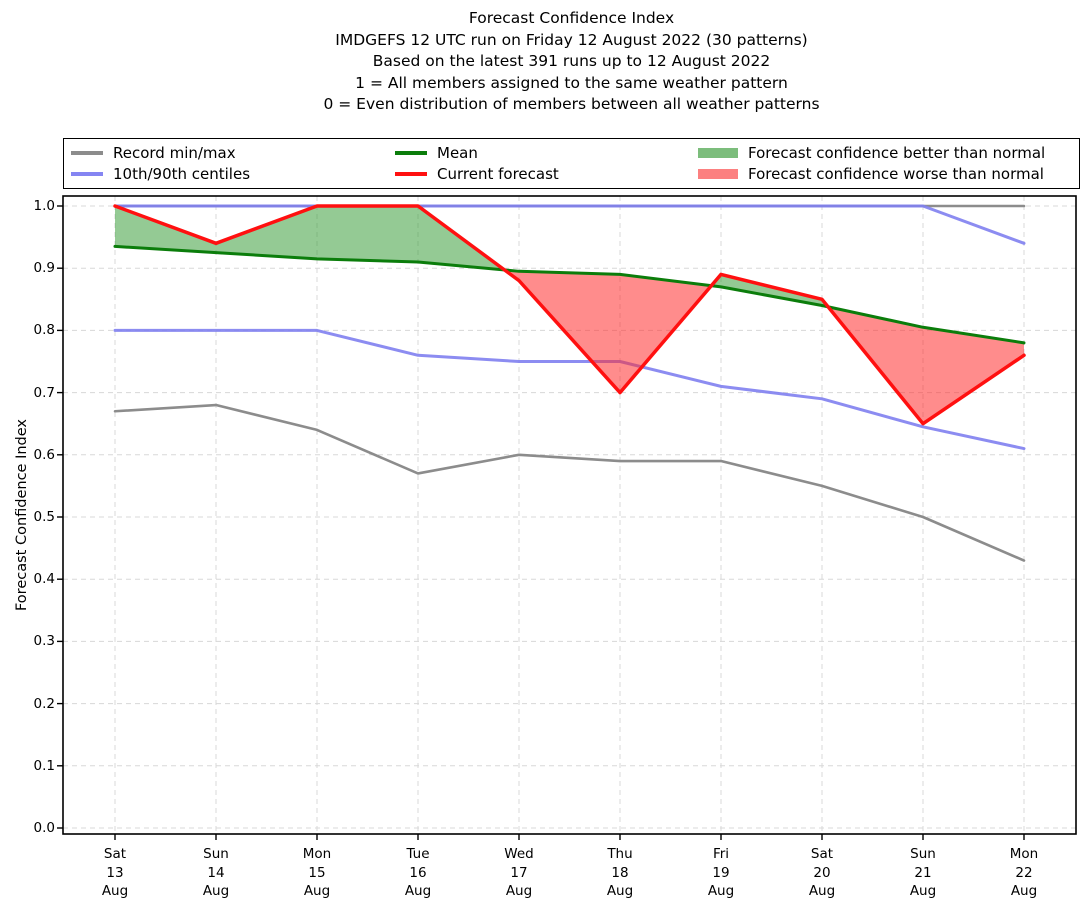  Describe the element at coordinates (569, 294) in the screenshot. I see `mean-line` at that location.